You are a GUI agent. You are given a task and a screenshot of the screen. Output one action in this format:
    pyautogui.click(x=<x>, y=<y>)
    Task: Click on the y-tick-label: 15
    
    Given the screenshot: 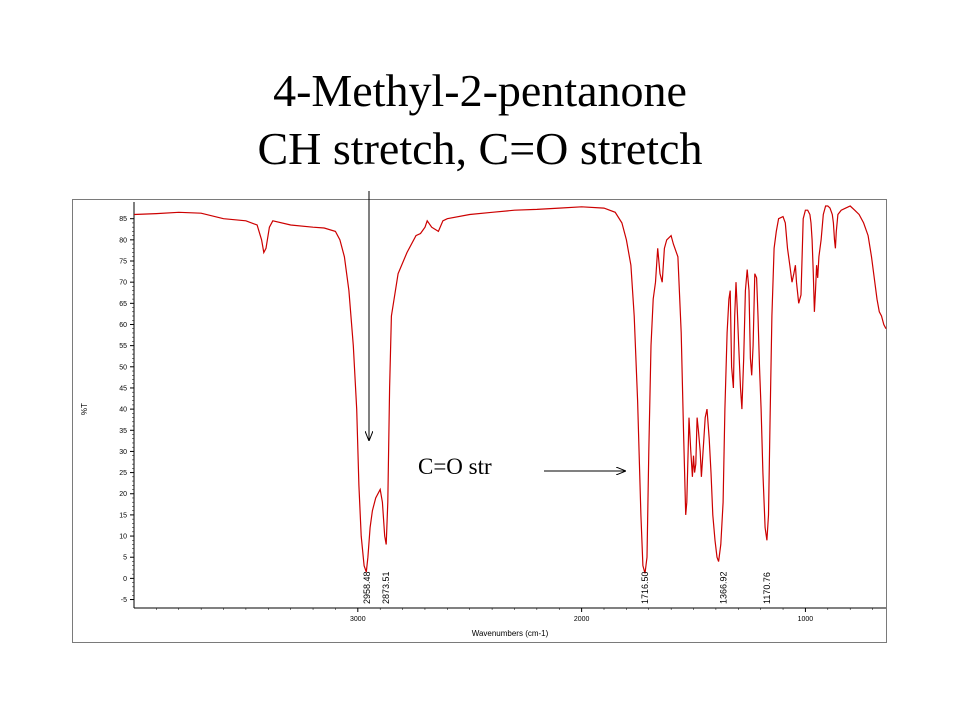 What is the action you would take?
    pyautogui.click(x=123, y=515)
    